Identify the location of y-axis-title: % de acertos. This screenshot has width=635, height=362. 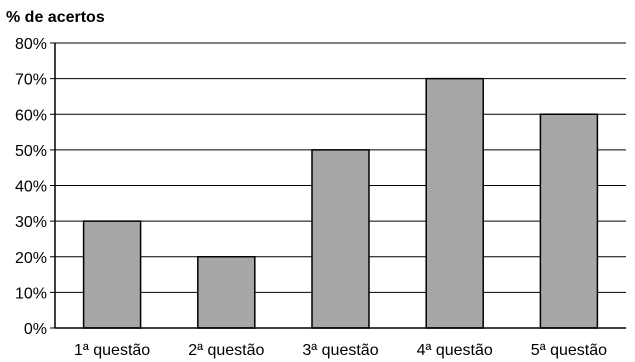
(55, 17).